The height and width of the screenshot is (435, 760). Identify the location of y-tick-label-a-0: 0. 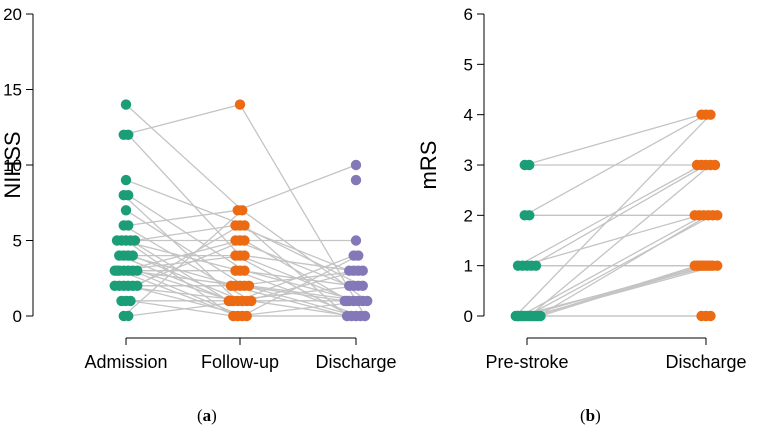
(17, 316).